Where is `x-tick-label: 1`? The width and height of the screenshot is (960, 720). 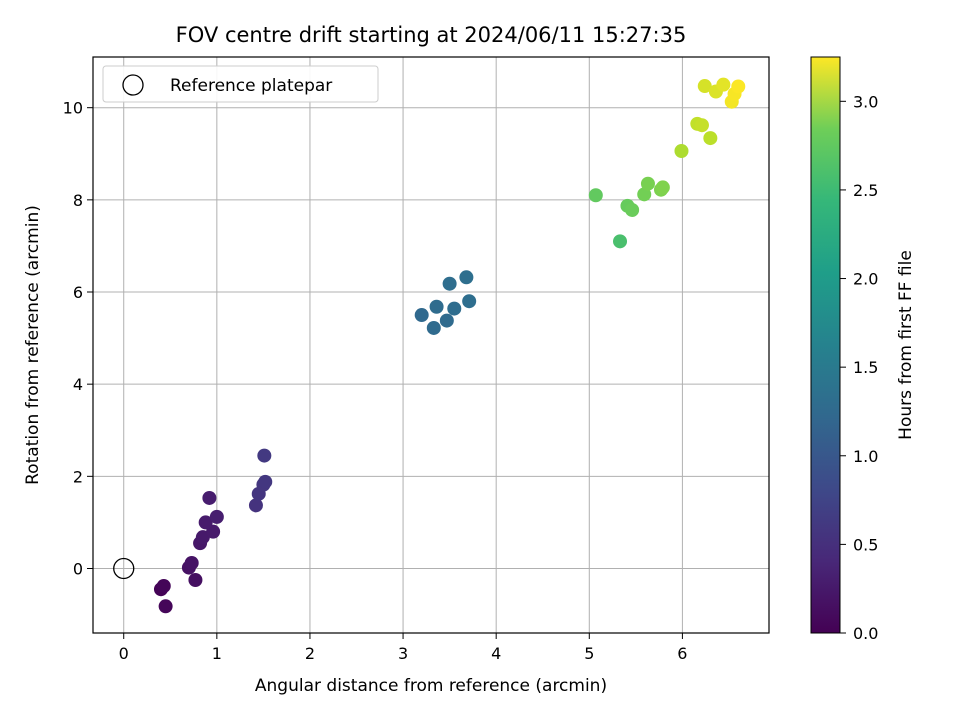
x-tick-label: 1 is located at coordinates (217, 653).